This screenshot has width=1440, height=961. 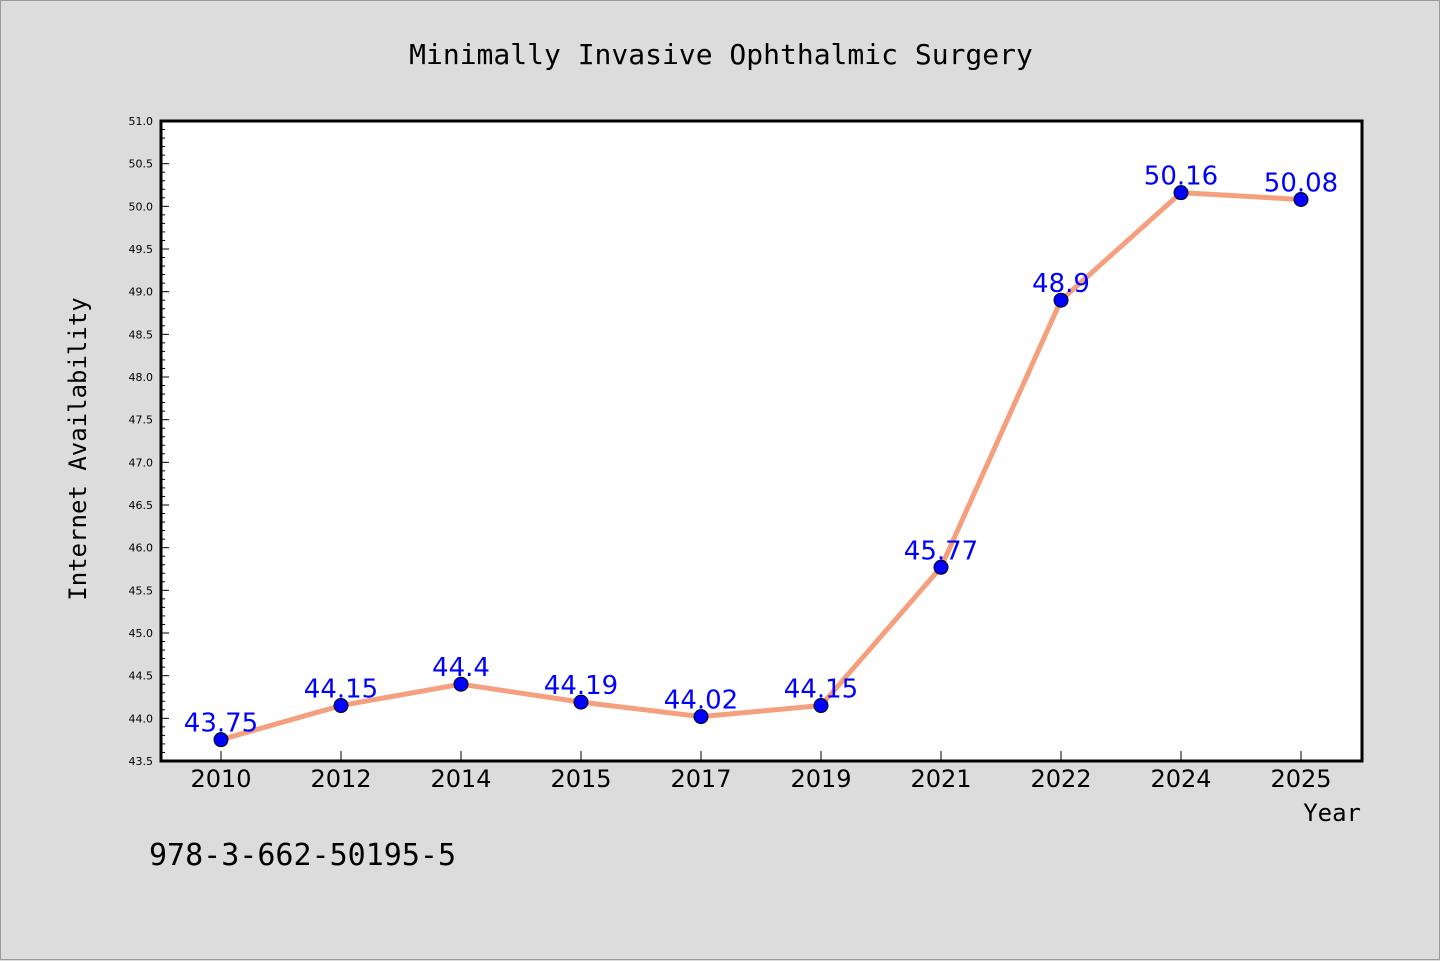 What do you see at coordinates (1181, 177) in the screenshot?
I see `data-label: 50.16` at bounding box center [1181, 177].